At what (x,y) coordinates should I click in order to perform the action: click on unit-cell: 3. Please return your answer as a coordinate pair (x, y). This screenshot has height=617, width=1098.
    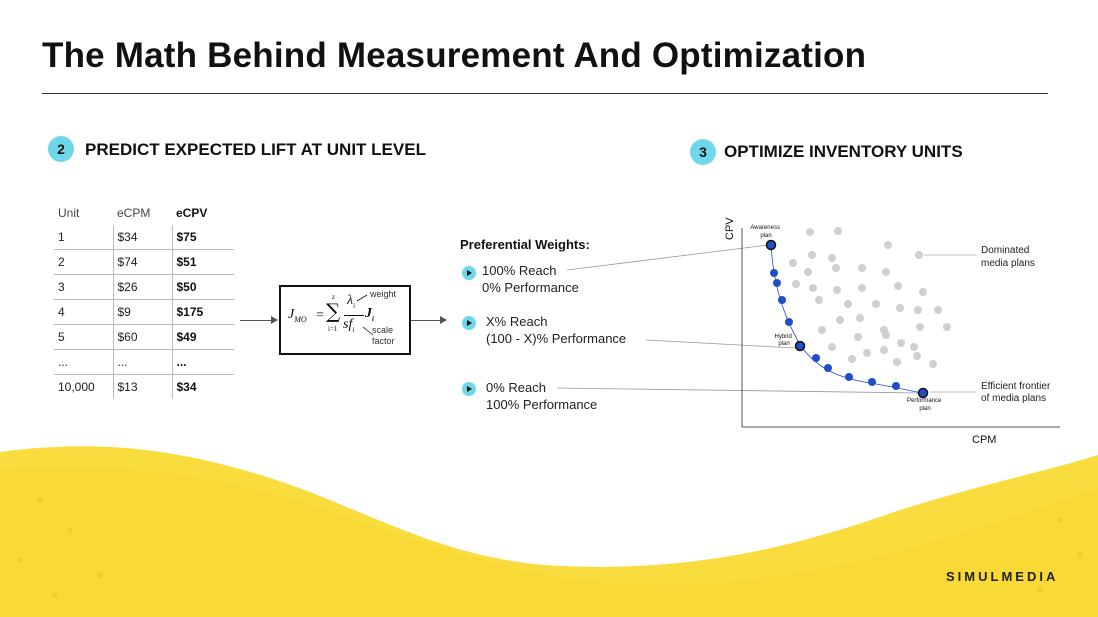
    Looking at the image, I should click on (61, 287).